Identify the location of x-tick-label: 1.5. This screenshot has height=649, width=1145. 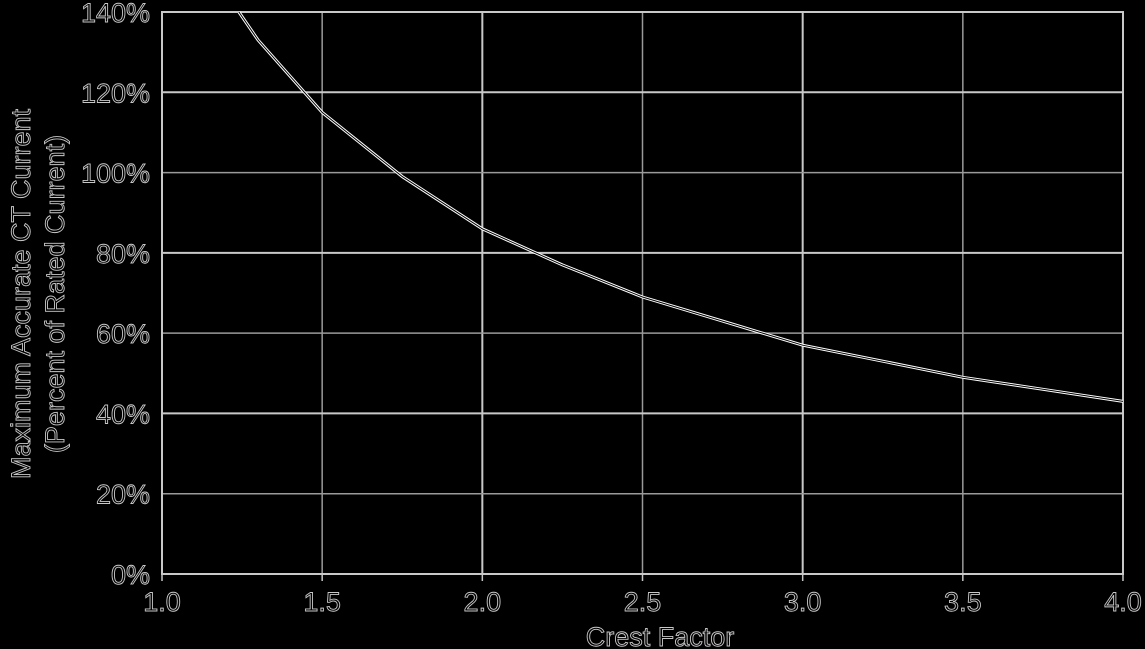
(322, 602).